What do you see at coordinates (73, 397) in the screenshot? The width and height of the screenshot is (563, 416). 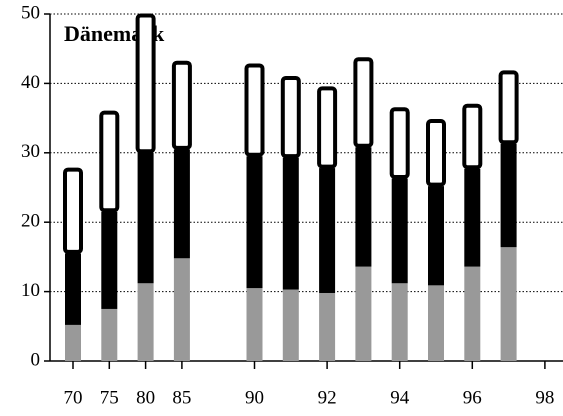 I see `x-tick-label: 70` at bounding box center [73, 397].